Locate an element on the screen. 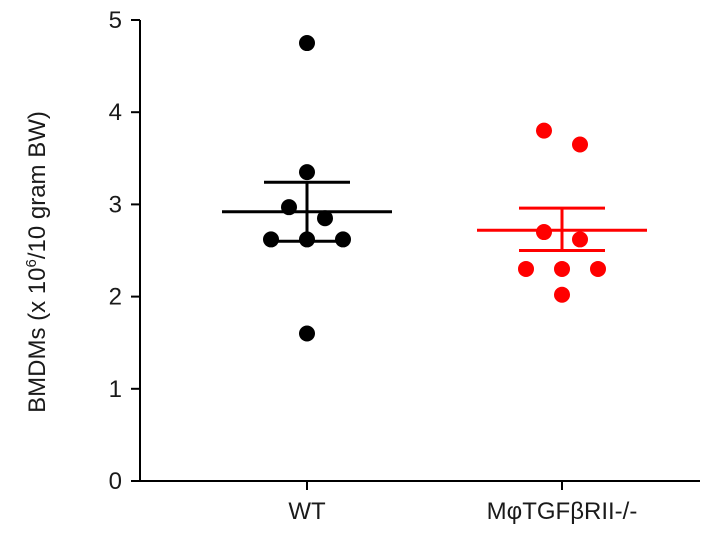  y-tick-label: 2 is located at coordinates (115, 297).